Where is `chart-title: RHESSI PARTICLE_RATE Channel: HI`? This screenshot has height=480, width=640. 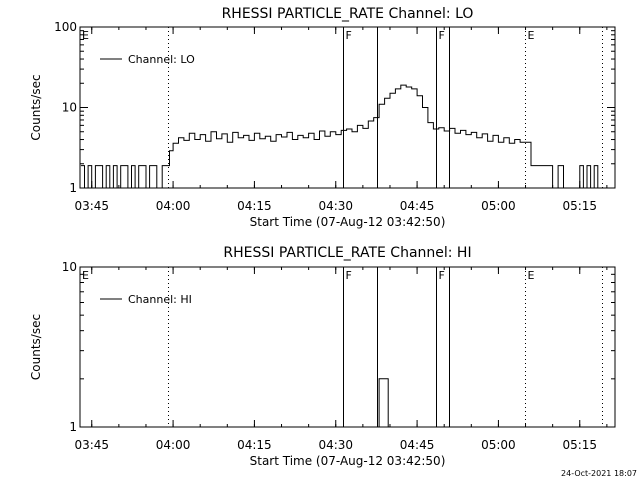 chart-title: RHESSI PARTICLE_RATE Channel: HI is located at coordinates (347, 253).